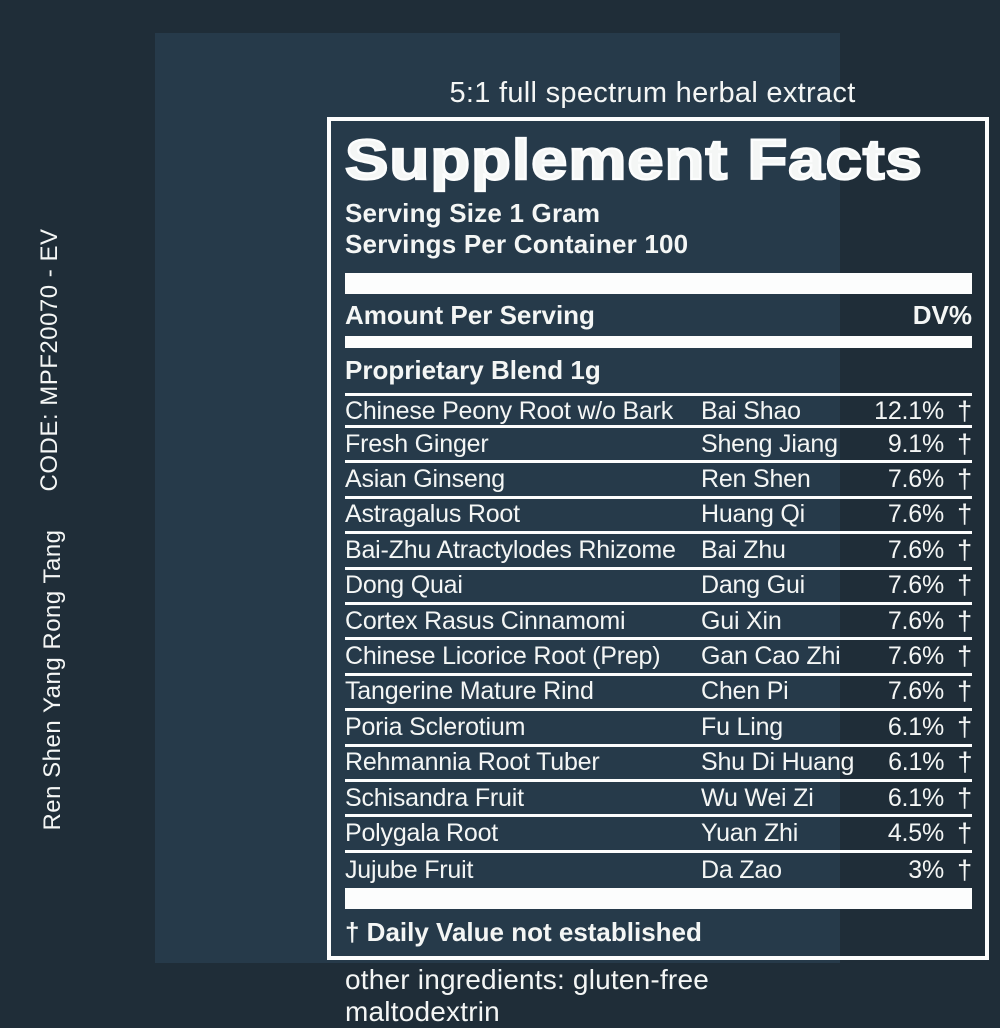 The width and height of the screenshot is (1000, 1028). Describe the element at coordinates (658, 342) in the screenshot. I see `medium-divider-bar` at that location.